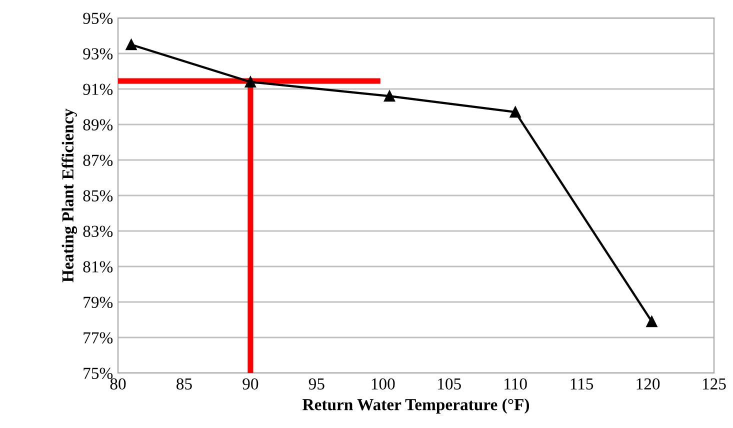  Describe the element at coordinates (714, 384) in the screenshot. I see `x-tick-label: 125` at that location.